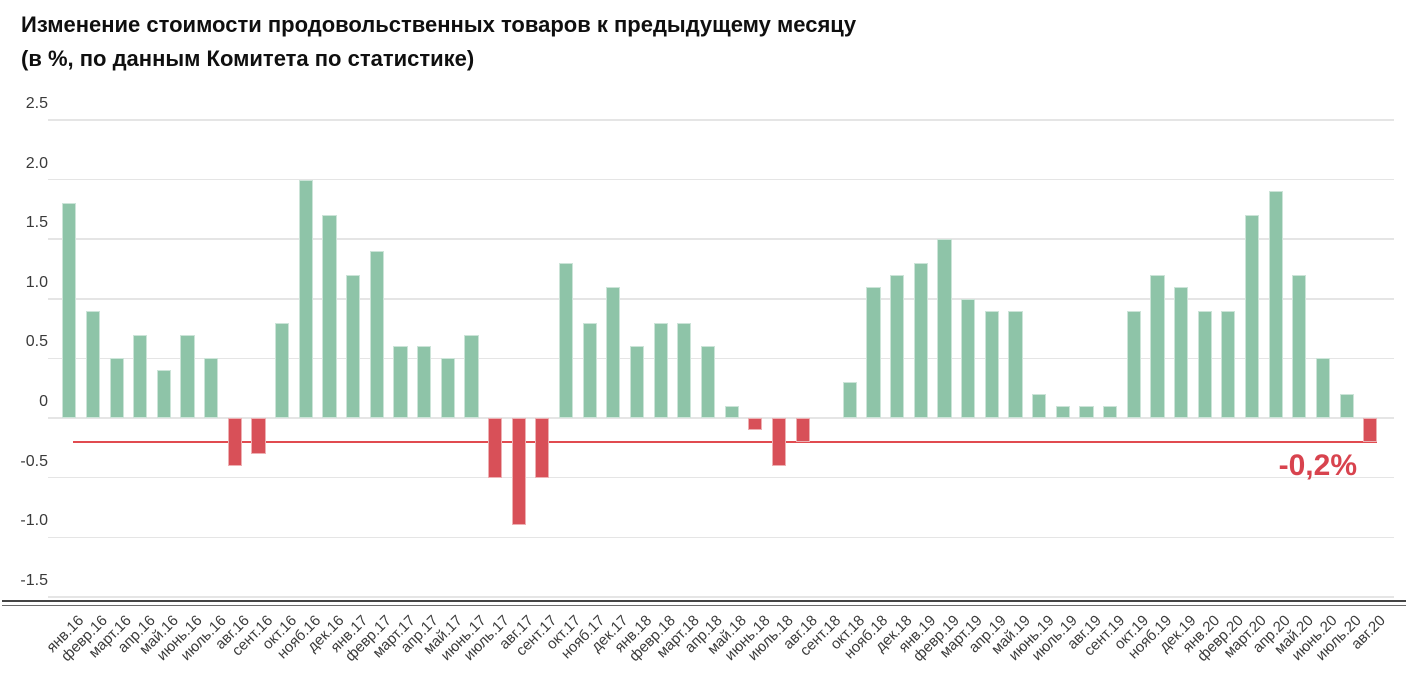 This screenshot has width=1408, height=683. I want to click on x-axis-line-secondary, so click(704, 605).